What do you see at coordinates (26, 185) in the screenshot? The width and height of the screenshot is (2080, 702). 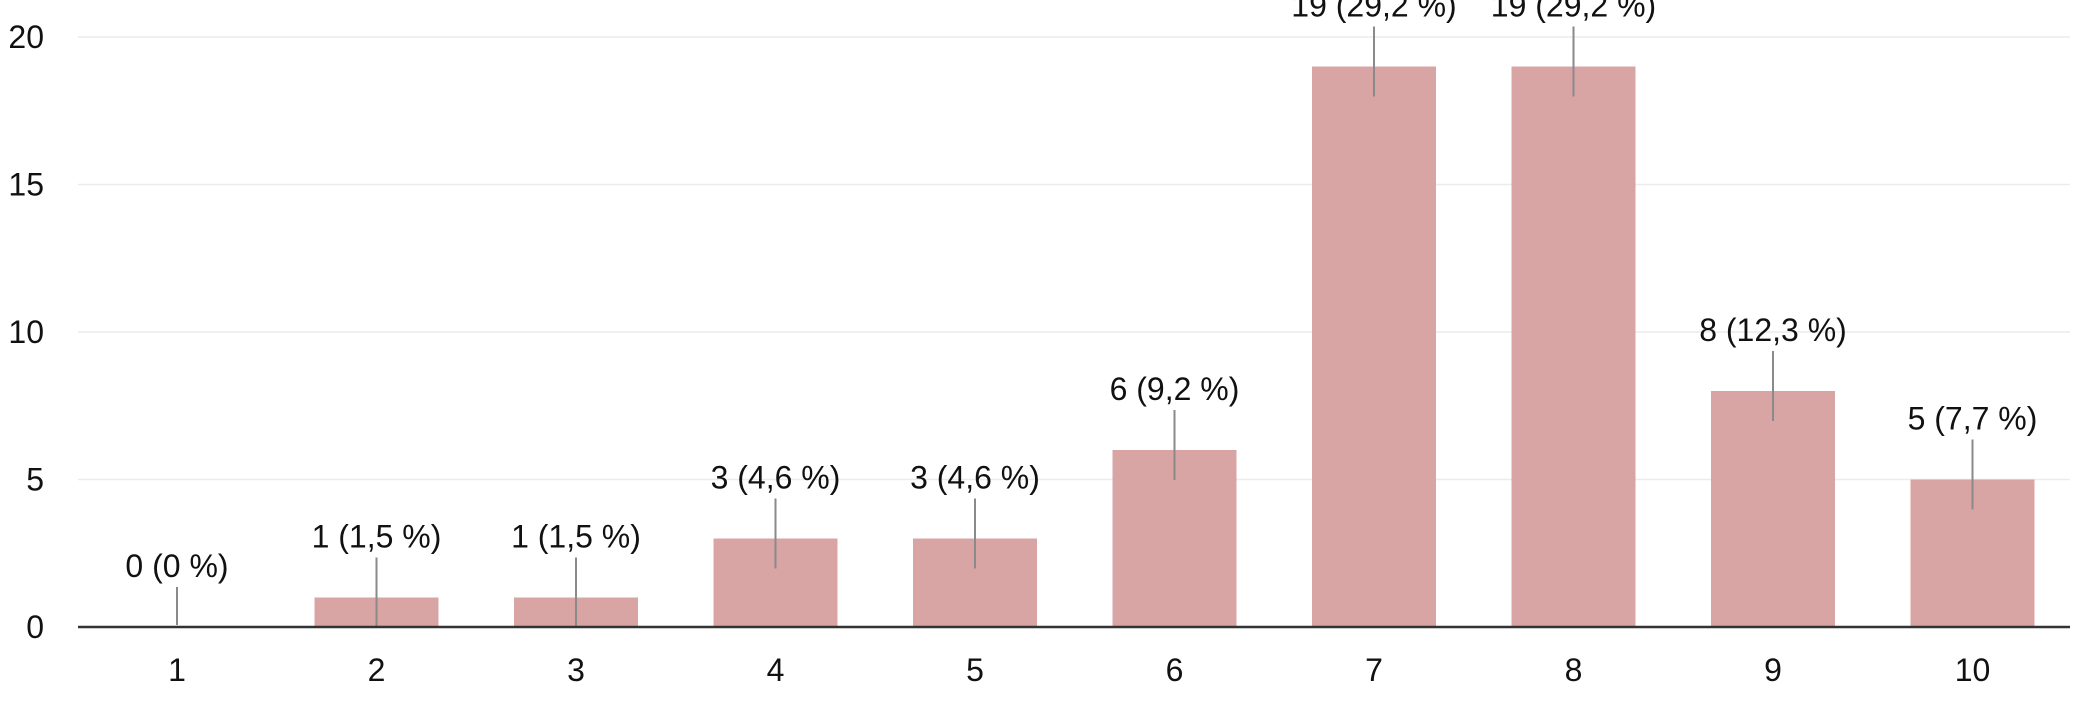 I see `y-tick-label: 15` at bounding box center [26, 185].